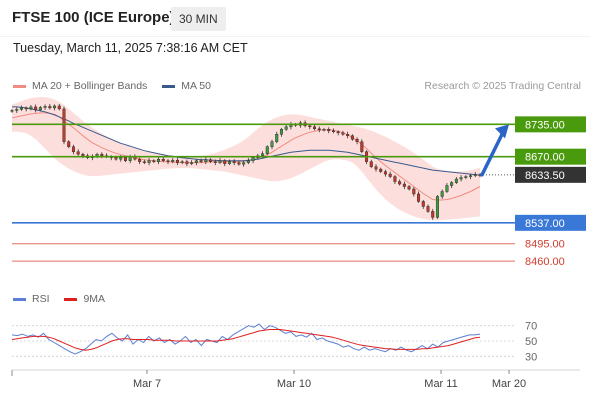 The image size is (590, 400). Describe the element at coordinates (294, 384) in the screenshot. I see `time-tick-label: Mar 10` at that location.